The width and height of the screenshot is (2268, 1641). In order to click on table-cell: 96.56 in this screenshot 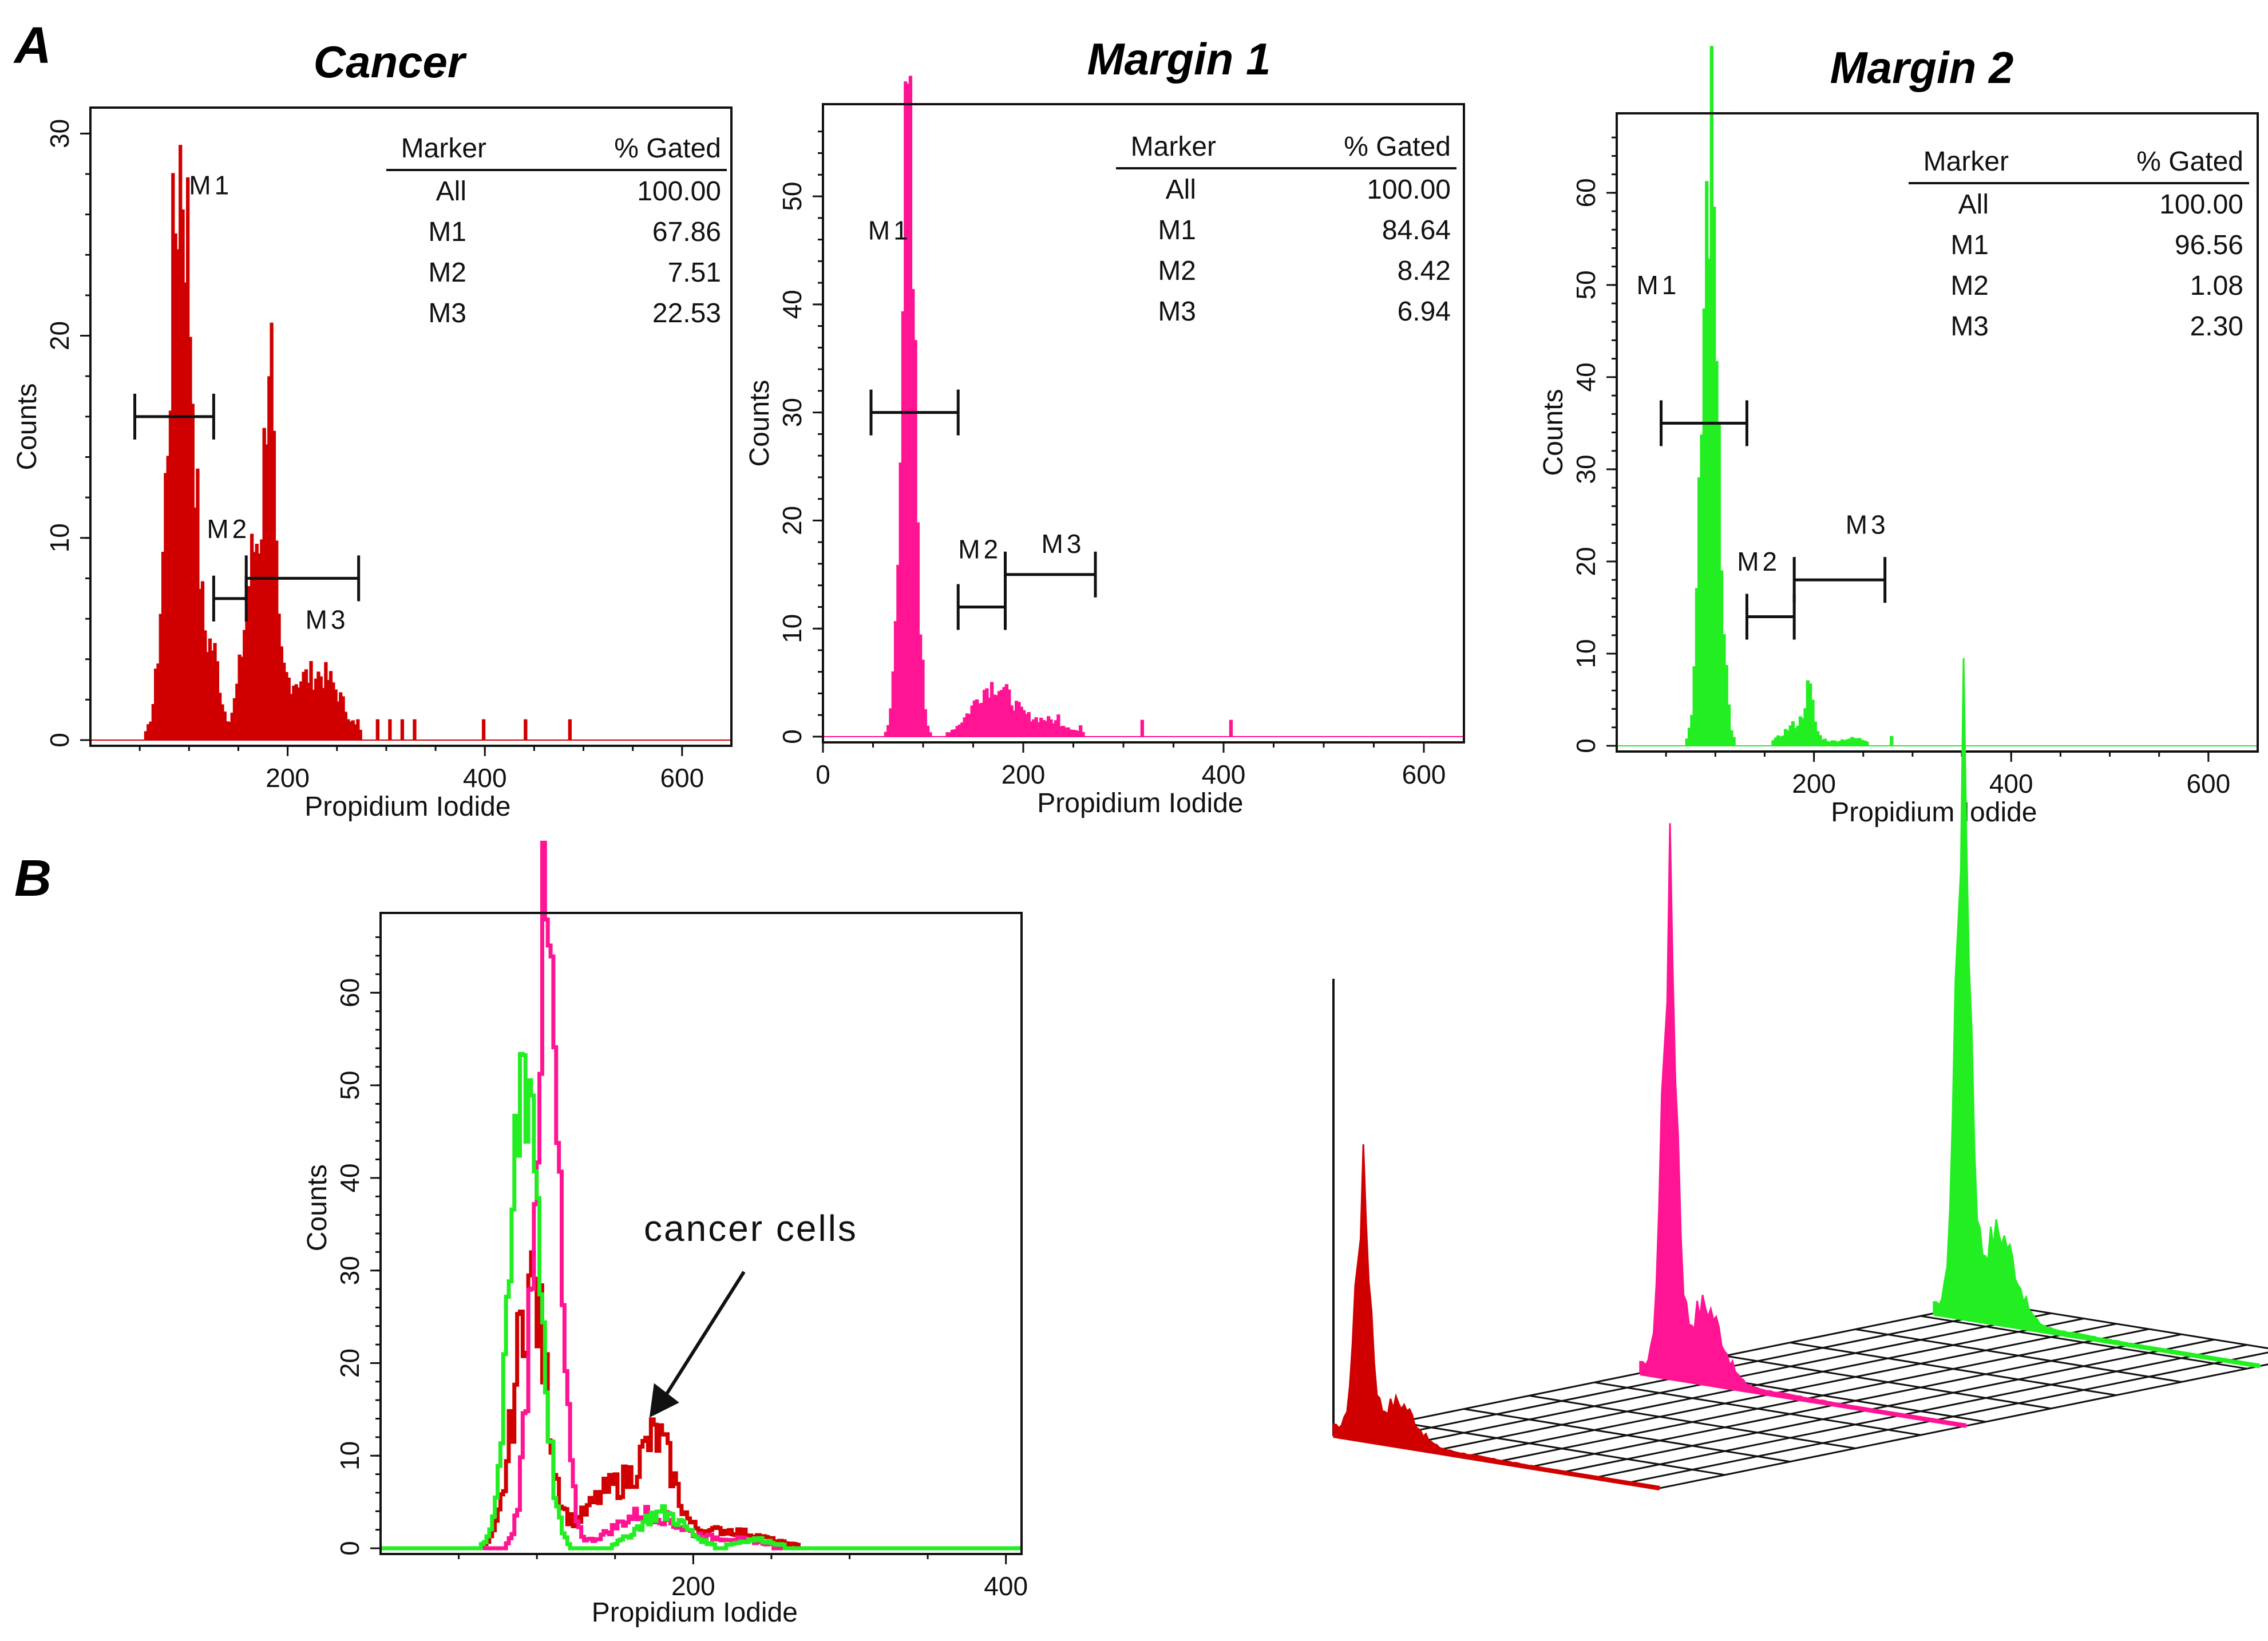, I will do `click(2209, 245)`.